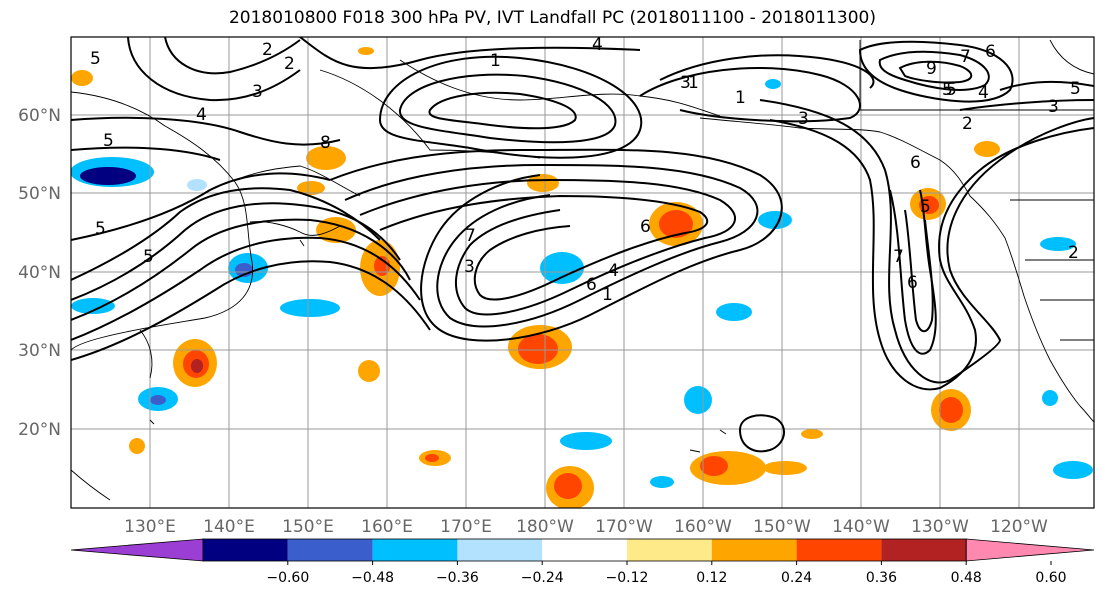 The height and width of the screenshot is (601, 1105). Describe the element at coordinates (287, 578) in the screenshot. I see `colorbar-tick-label: −0.60` at that location.